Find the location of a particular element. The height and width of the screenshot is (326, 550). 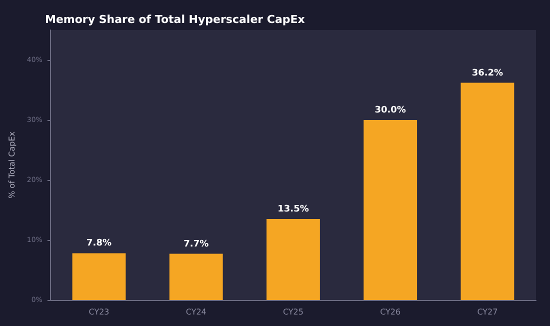

x-tick-label: CY27 is located at coordinates (487, 312).